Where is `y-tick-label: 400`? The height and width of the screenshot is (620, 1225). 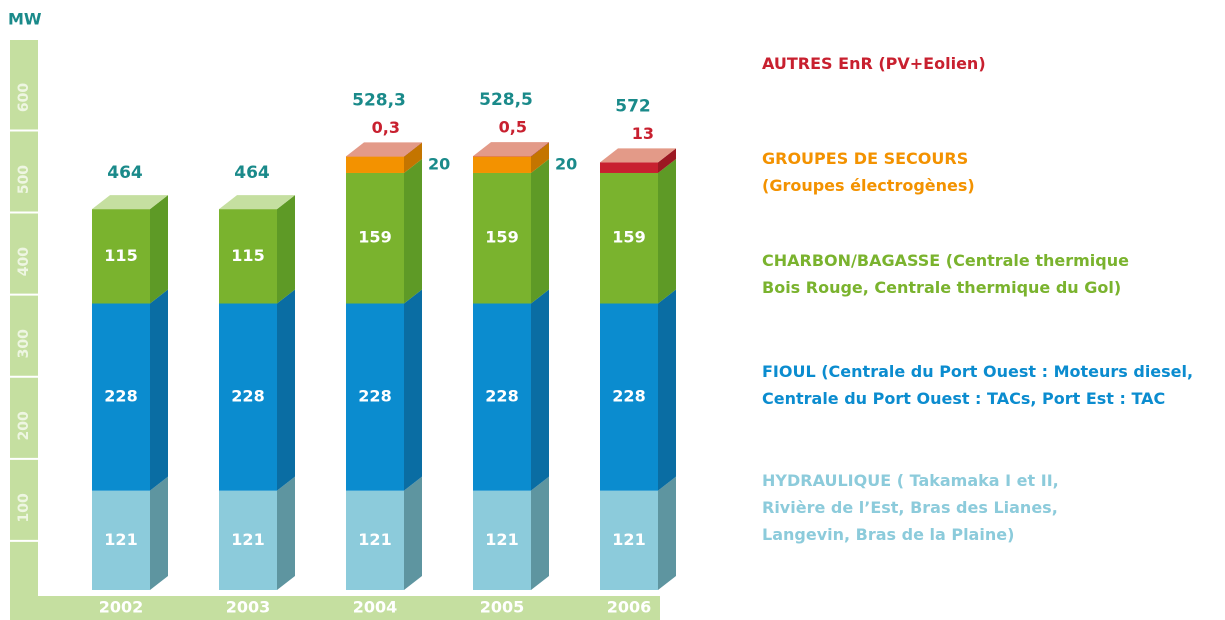
y-tick-label: 400 is located at coordinates (24, 261).